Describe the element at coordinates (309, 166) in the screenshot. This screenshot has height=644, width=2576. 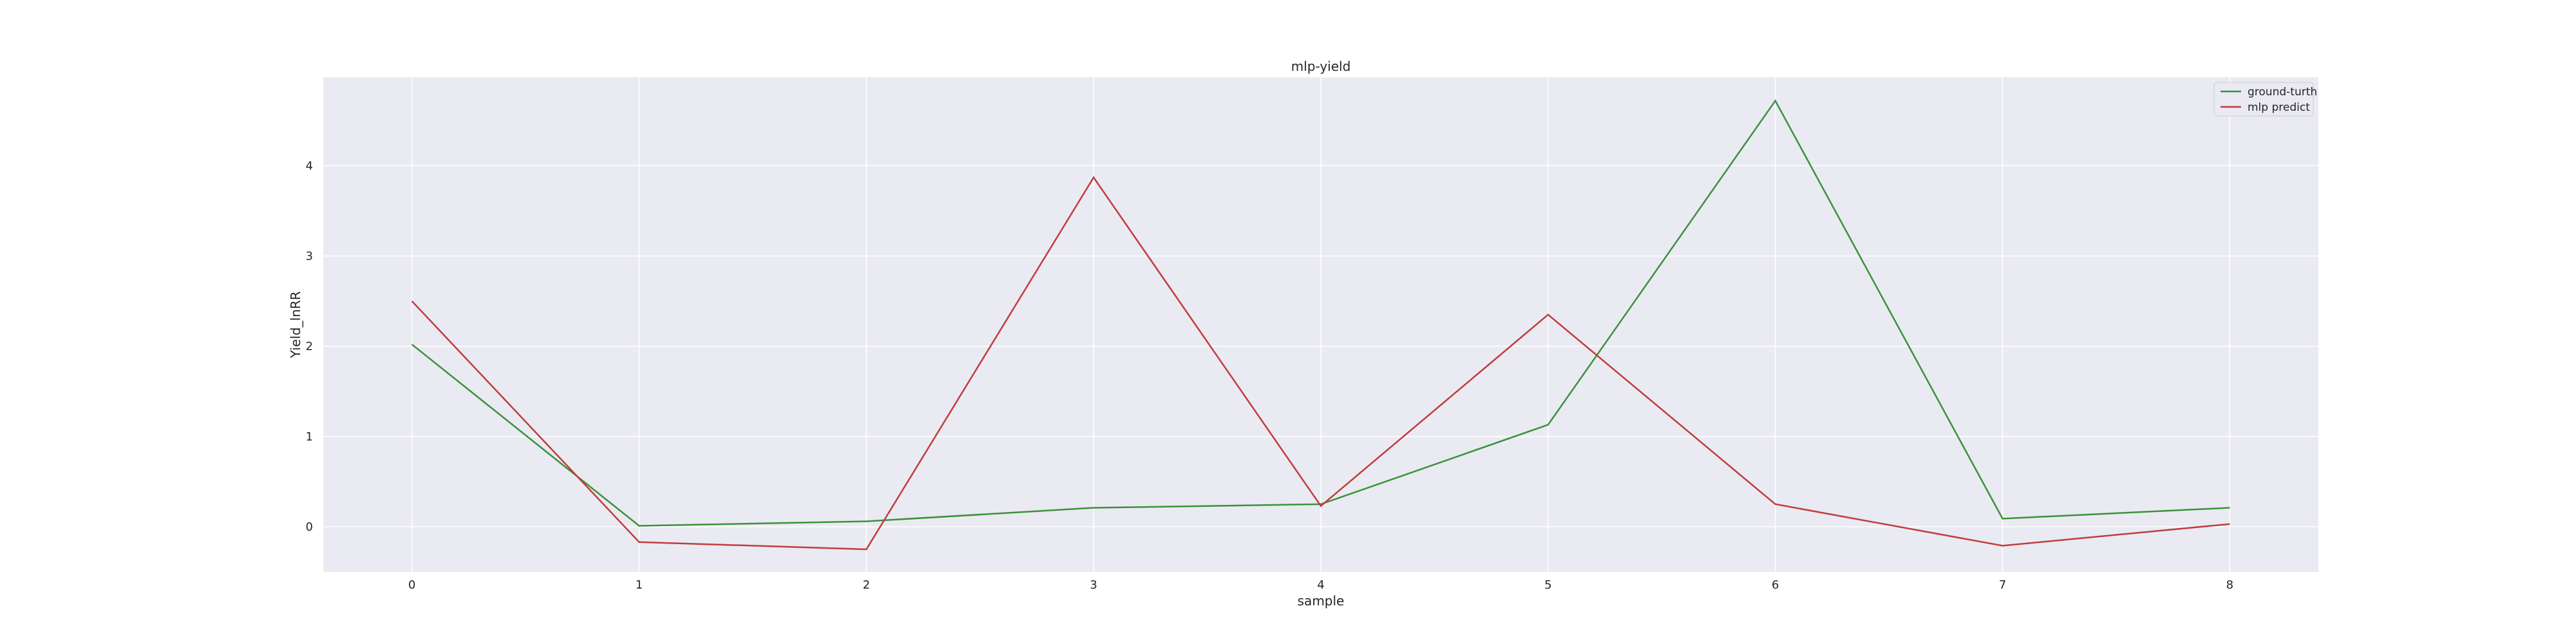
I see `y-tick-label: 4` at that location.